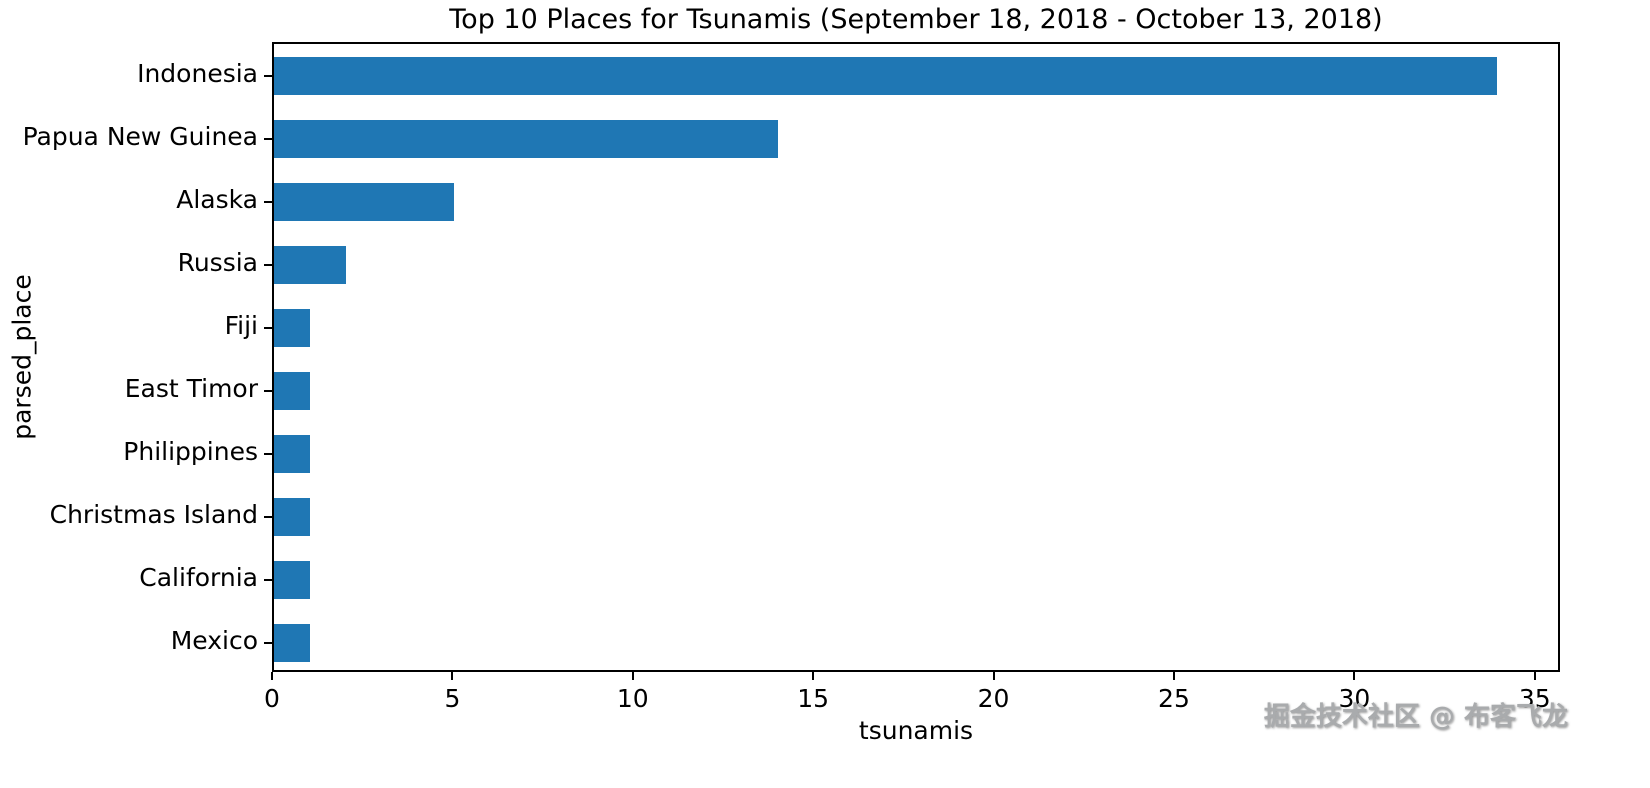 The height and width of the screenshot is (788, 1650). Describe the element at coordinates (140, 136) in the screenshot. I see `y-tick-label: Papua New Guinea` at that location.